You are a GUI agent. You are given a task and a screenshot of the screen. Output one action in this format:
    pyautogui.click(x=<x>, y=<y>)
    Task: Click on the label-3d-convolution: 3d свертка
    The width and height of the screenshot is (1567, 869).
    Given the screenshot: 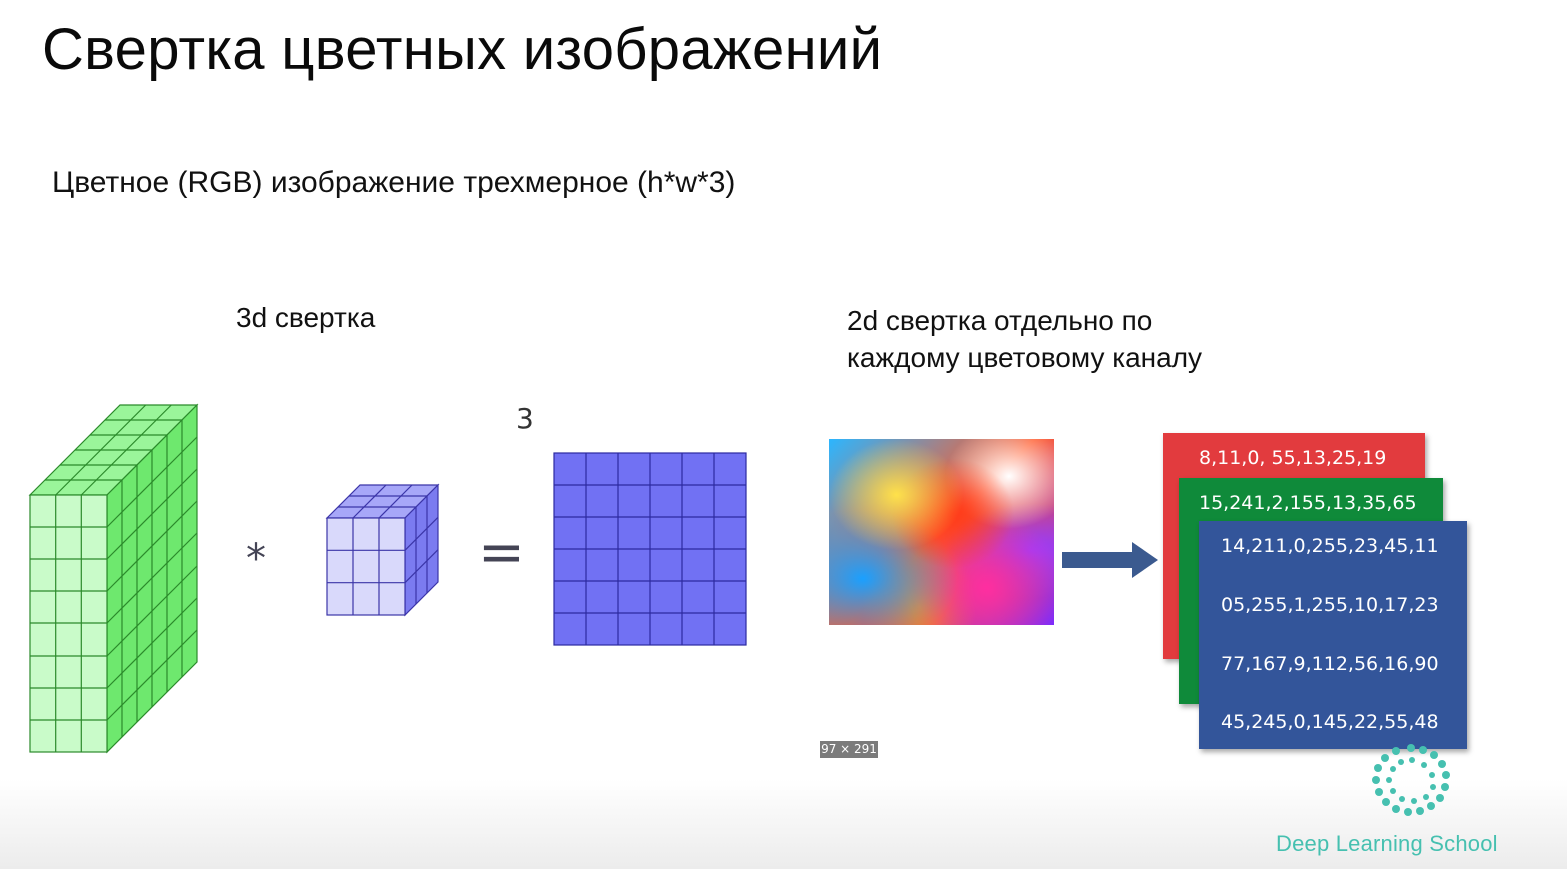 What is the action you would take?
    pyautogui.click(x=306, y=317)
    